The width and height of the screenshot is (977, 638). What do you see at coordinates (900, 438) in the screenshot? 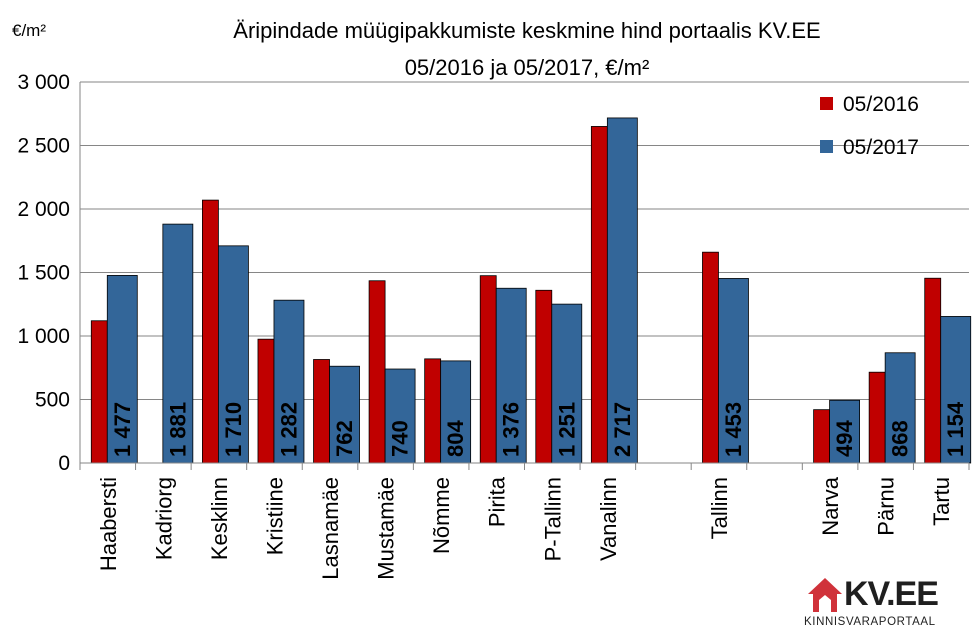
I see `data-label-2017: 868` at bounding box center [900, 438].